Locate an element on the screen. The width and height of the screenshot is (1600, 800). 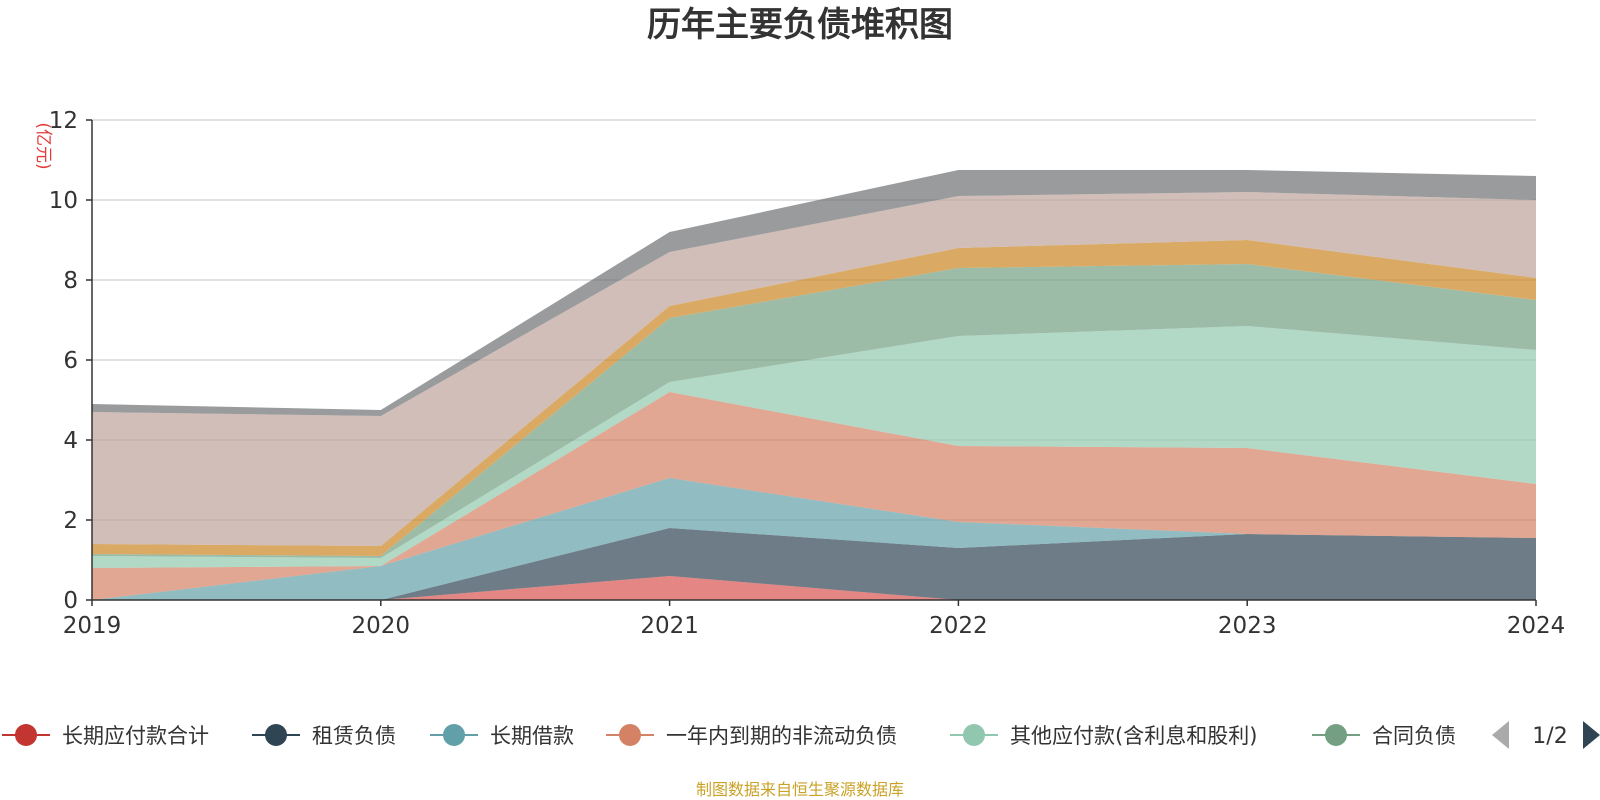
legend-label: 一年内到期的非流动负债 is located at coordinates (781, 736).